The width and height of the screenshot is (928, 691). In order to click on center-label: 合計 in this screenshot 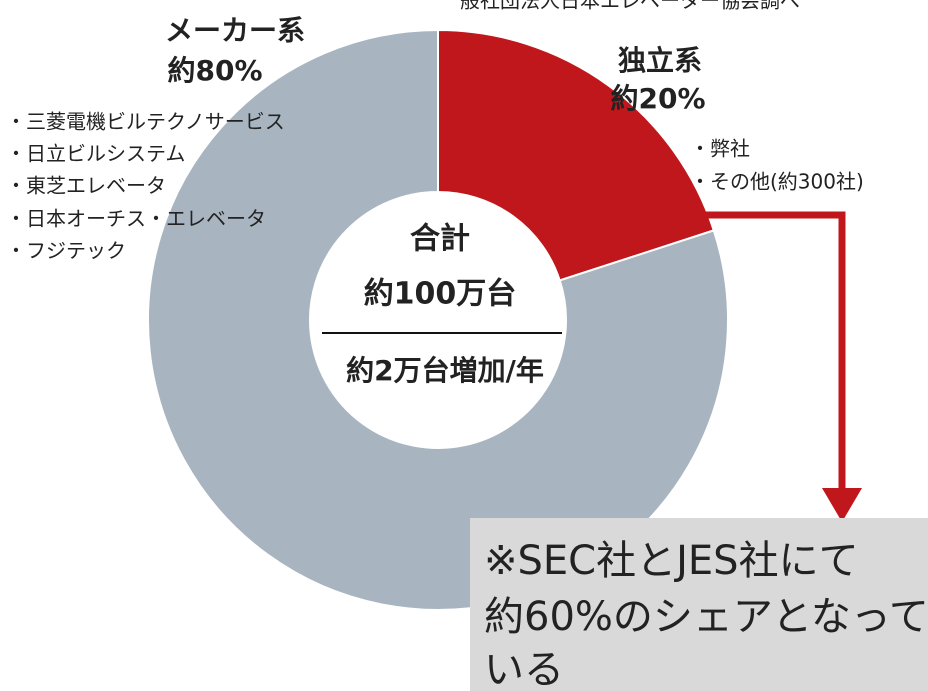, I will do `click(440, 239)`.